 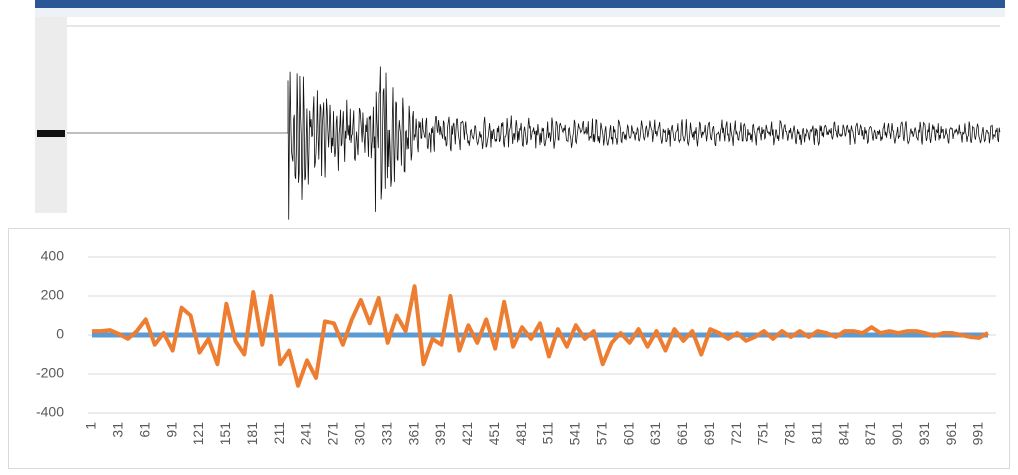 What do you see at coordinates (51, 133) in the screenshot?
I see `channel-tag` at bounding box center [51, 133].